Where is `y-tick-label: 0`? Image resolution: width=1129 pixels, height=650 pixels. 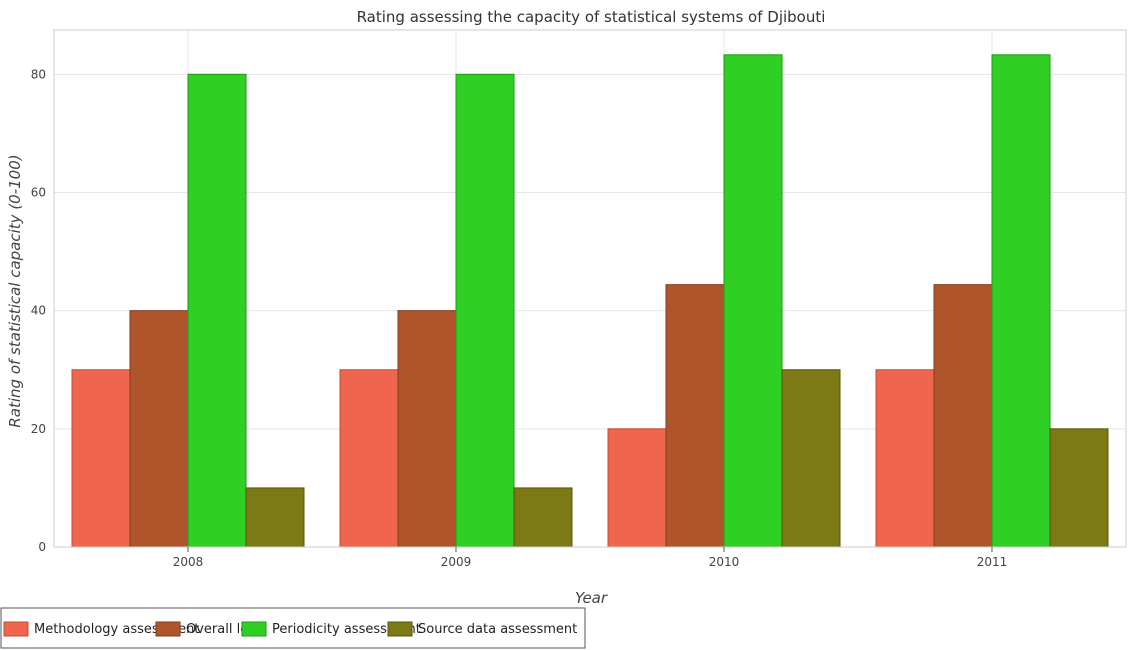
y-tick-label: 0 is located at coordinates (42, 547).